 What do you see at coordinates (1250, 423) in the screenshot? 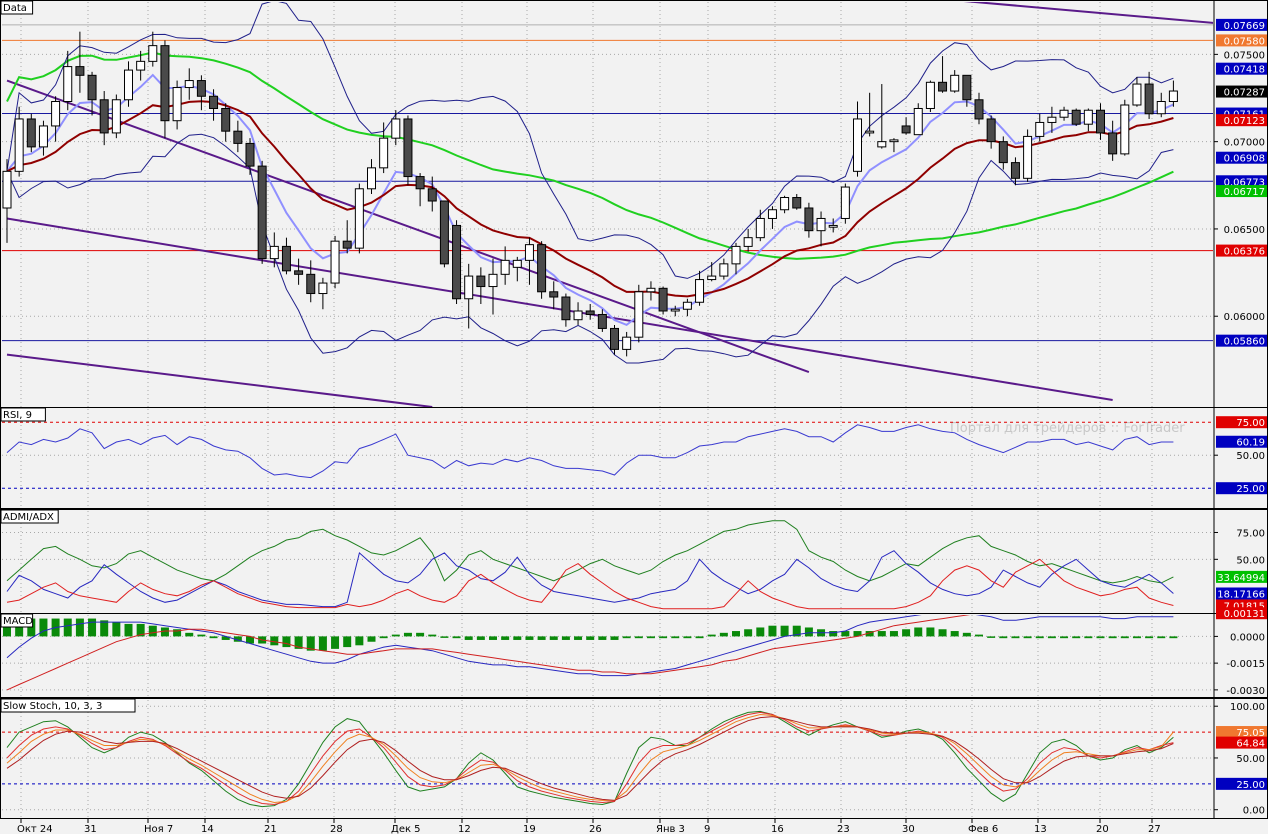
I see `value-label: 75.00` at bounding box center [1250, 423].